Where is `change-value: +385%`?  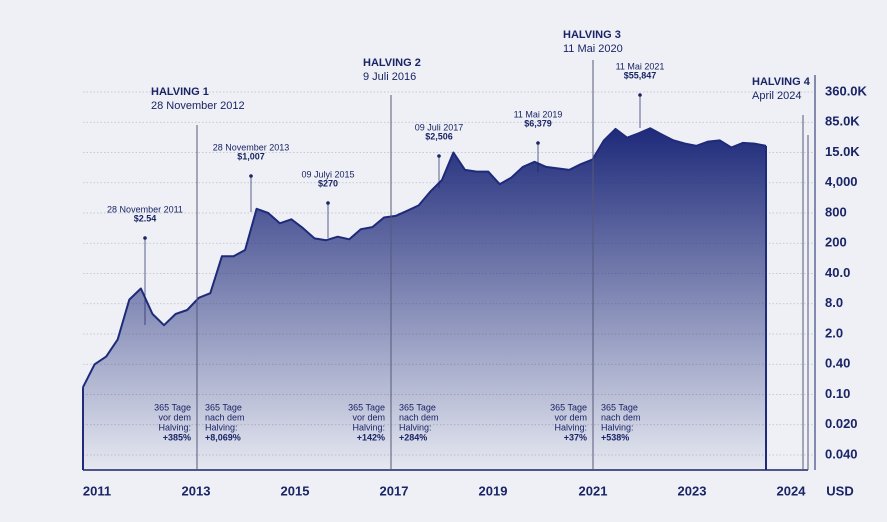
change-value: +385% is located at coordinates (177, 437).